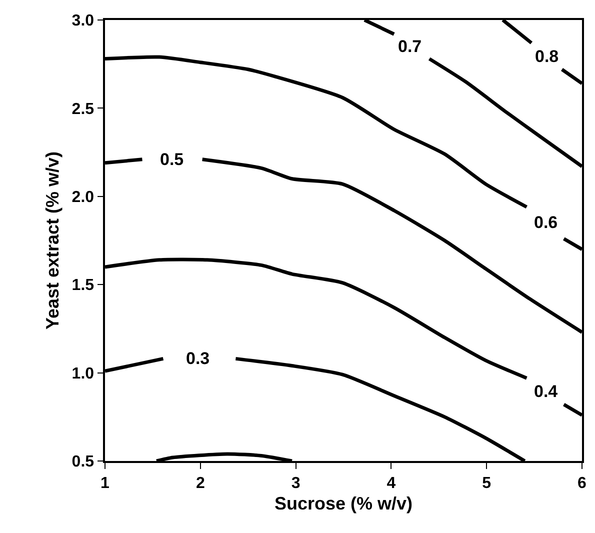  I want to click on y-tick-label: 1.5, so click(83, 285).